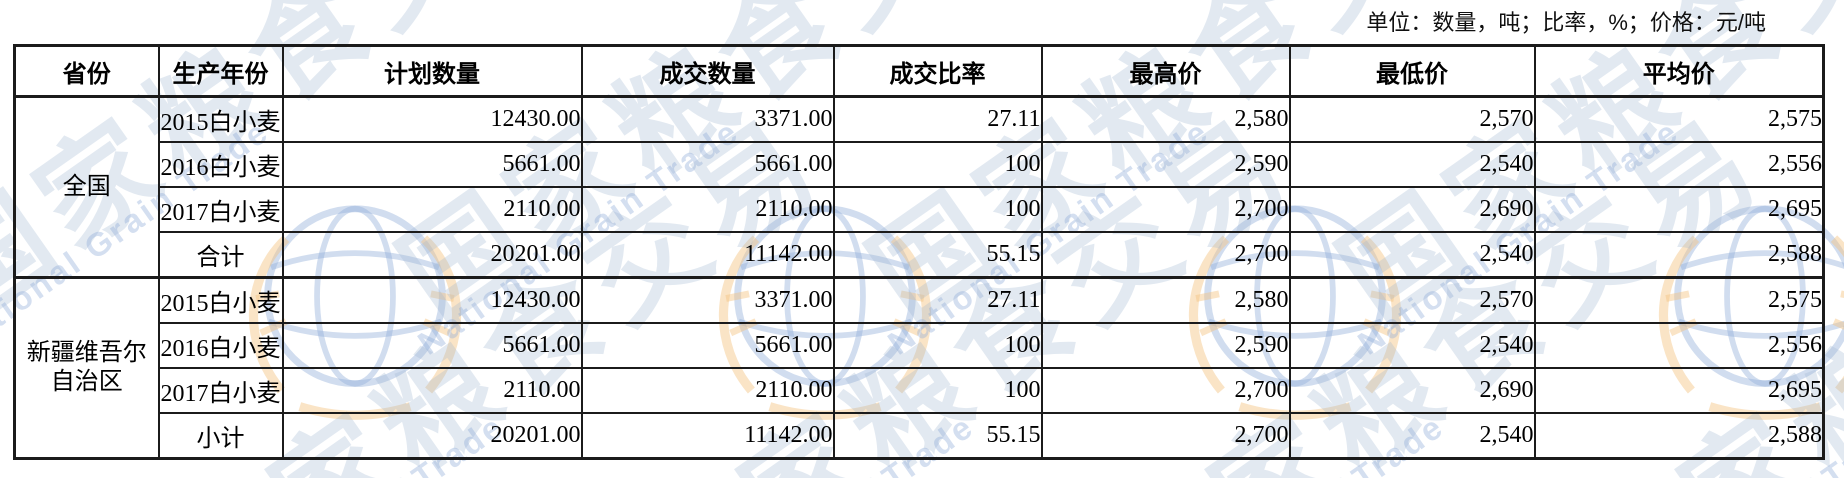  Describe the element at coordinates (937, 71) in the screenshot. I see `column-header: 成交比率` at that location.